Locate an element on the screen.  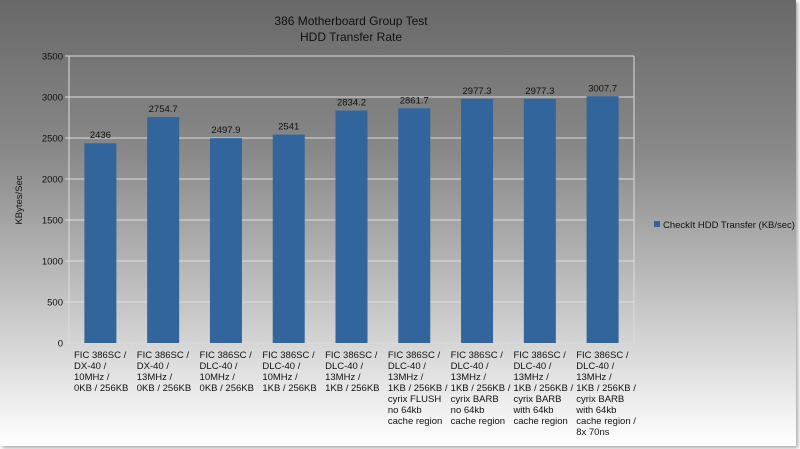
chart-subtitle: HDD Transfer Rate is located at coordinates (351, 37).